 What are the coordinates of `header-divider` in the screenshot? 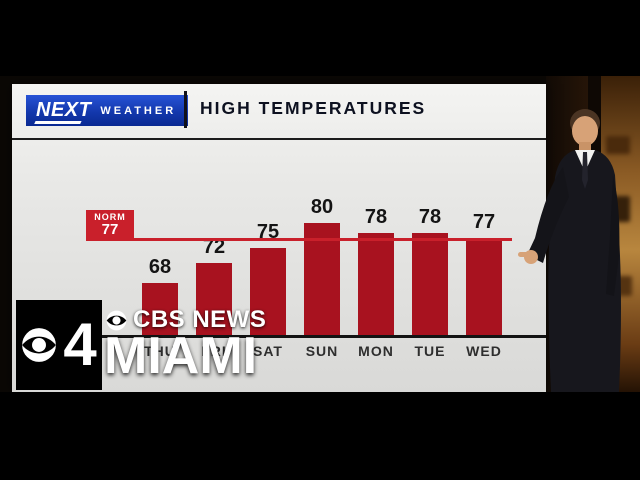 It's located at (185, 109).